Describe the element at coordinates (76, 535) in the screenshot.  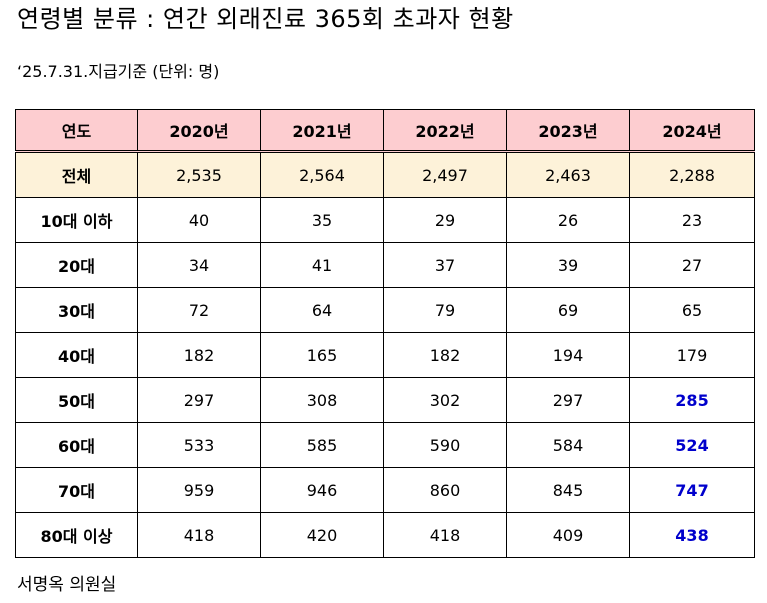
I see `row-label: 80대 이상` at that location.